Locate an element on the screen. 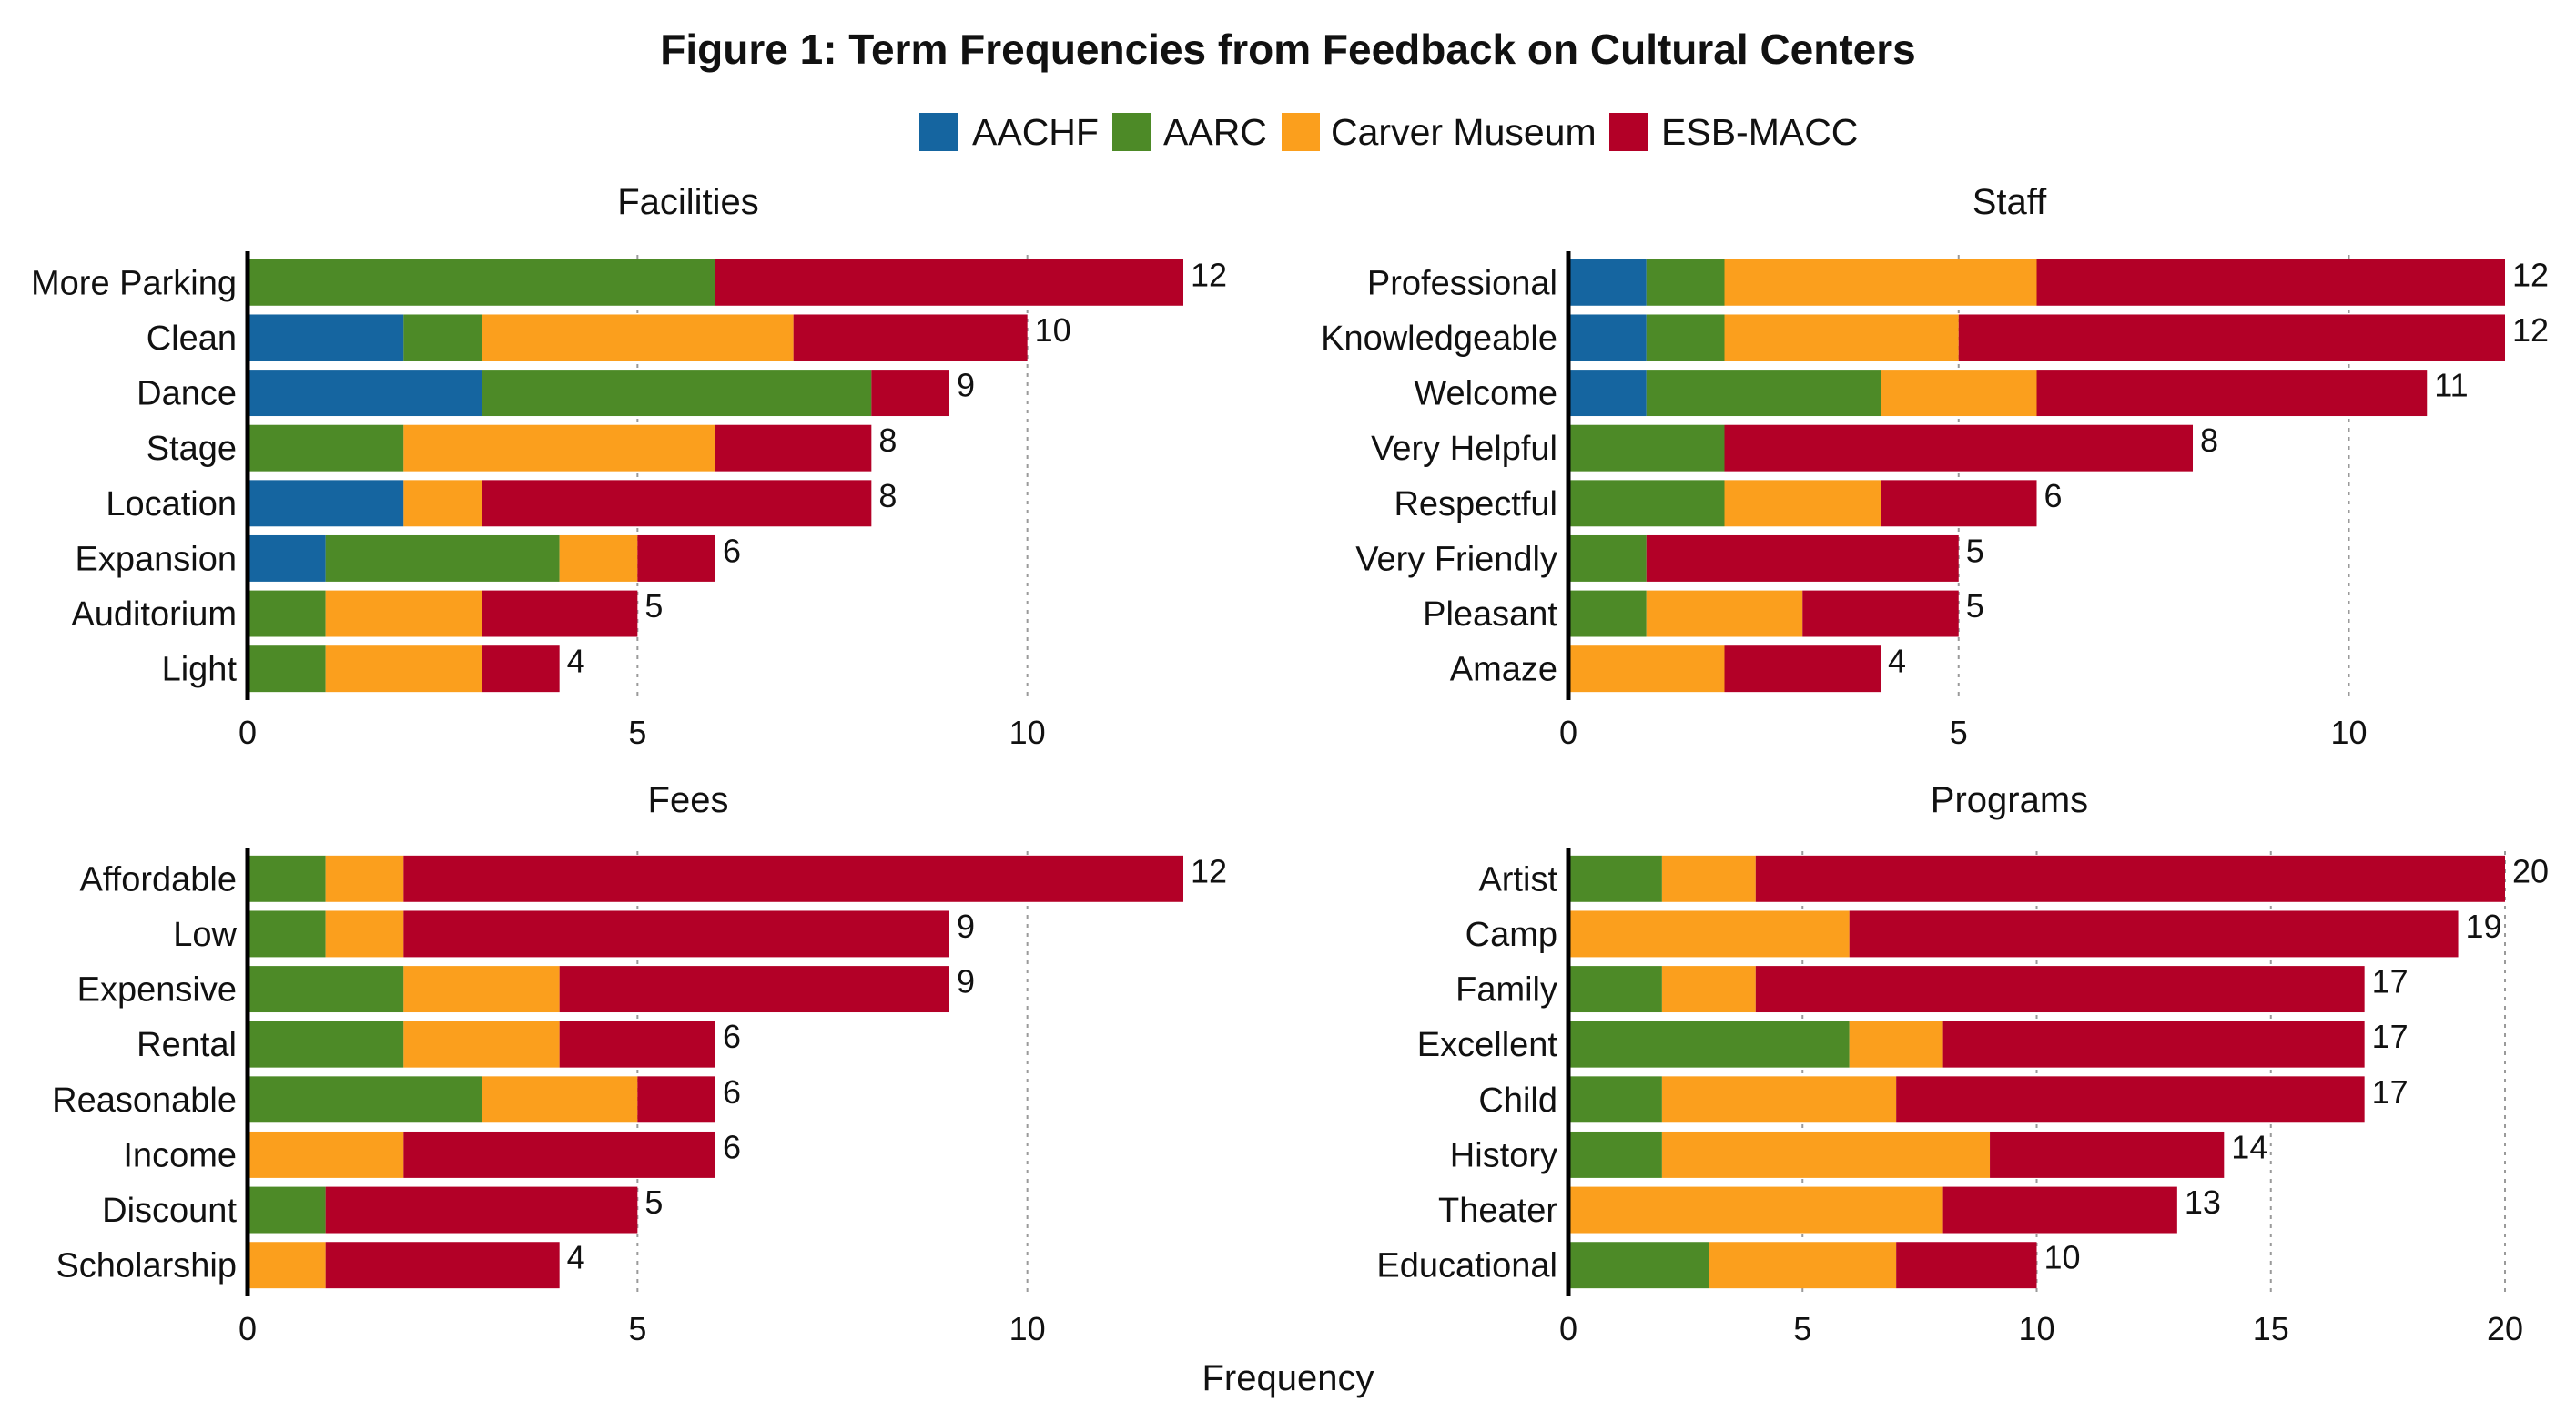 This screenshot has width=2576, height=1422. chart-legend: AACHF AARC Carver Museum ESB-MACC is located at coordinates (1388, 132).